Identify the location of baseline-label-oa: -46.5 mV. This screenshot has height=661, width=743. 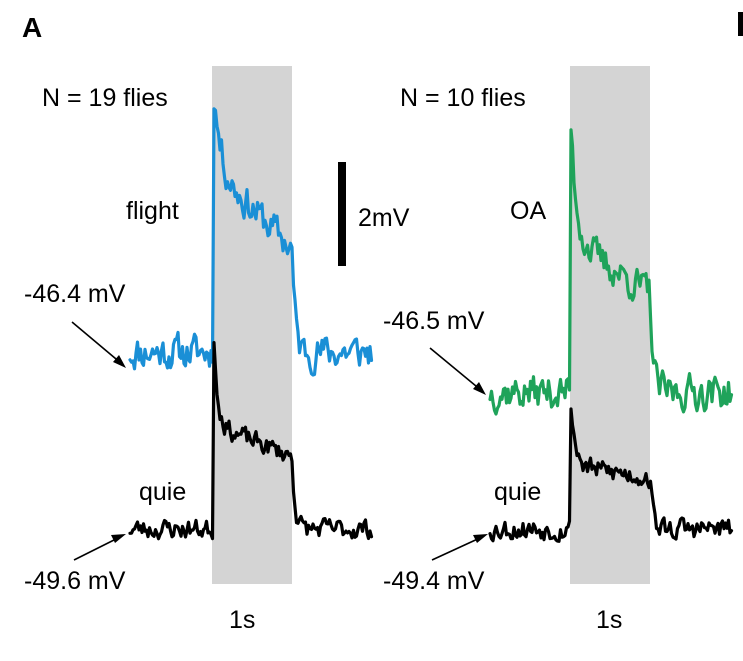
(434, 321).